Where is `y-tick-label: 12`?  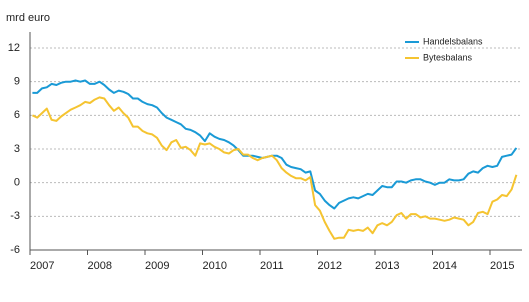
y-tick-label: 12 is located at coordinates (14, 48).